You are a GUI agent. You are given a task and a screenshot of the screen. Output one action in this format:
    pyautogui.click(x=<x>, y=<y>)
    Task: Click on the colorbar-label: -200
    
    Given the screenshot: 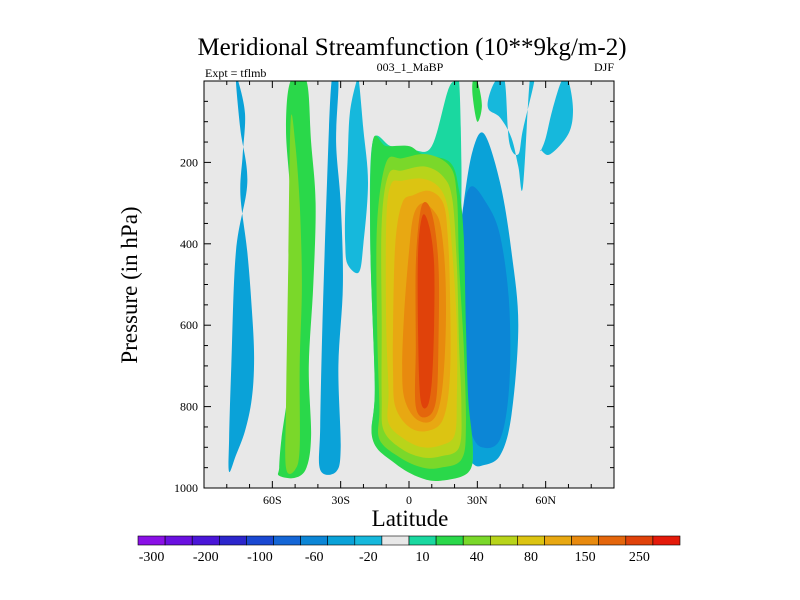 What is the action you would take?
    pyautogui.click(x=206, y=557)
    